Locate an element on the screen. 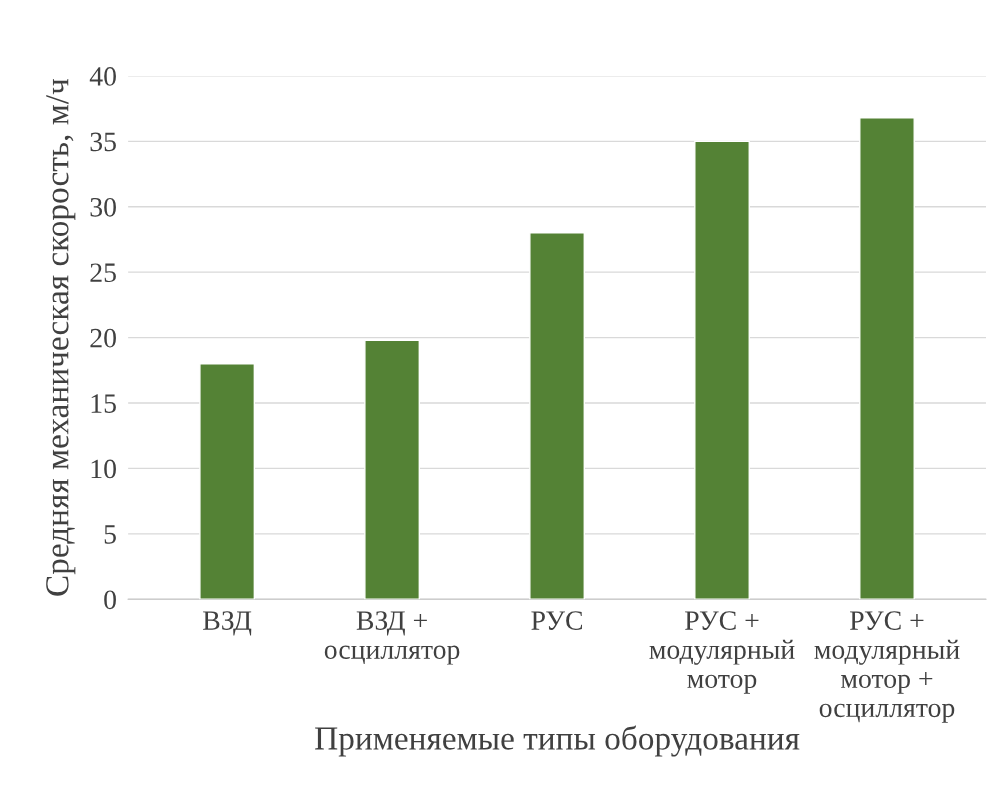 The image size is (1001, 799). y-tick-label: 40 is located at coordinates (102, 76).